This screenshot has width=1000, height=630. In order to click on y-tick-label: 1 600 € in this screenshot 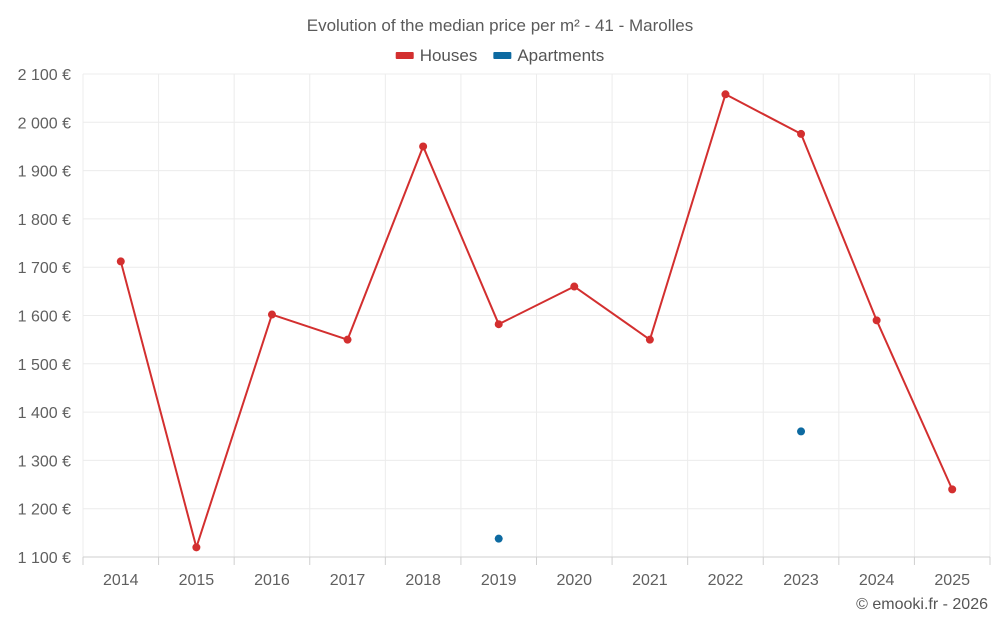, I will do `click(44, 317)`.